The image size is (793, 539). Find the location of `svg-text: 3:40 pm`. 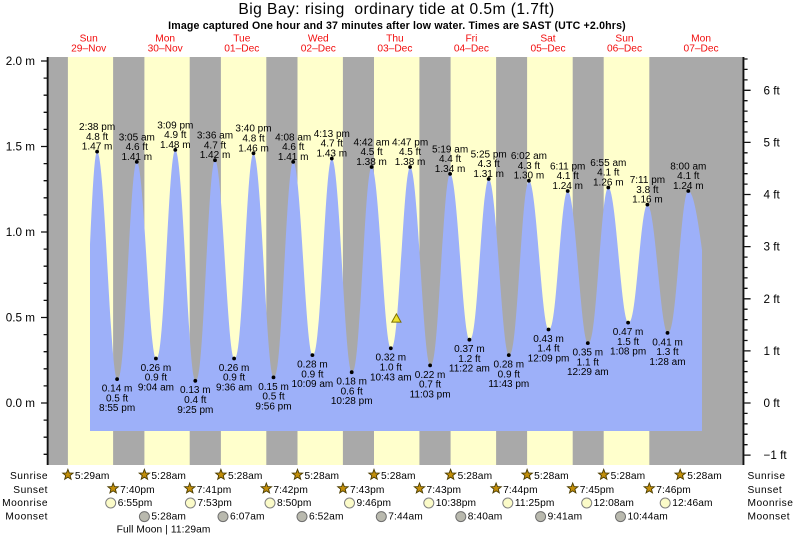

svg-text: 3:40 pm is located at coordinates (253, 129).